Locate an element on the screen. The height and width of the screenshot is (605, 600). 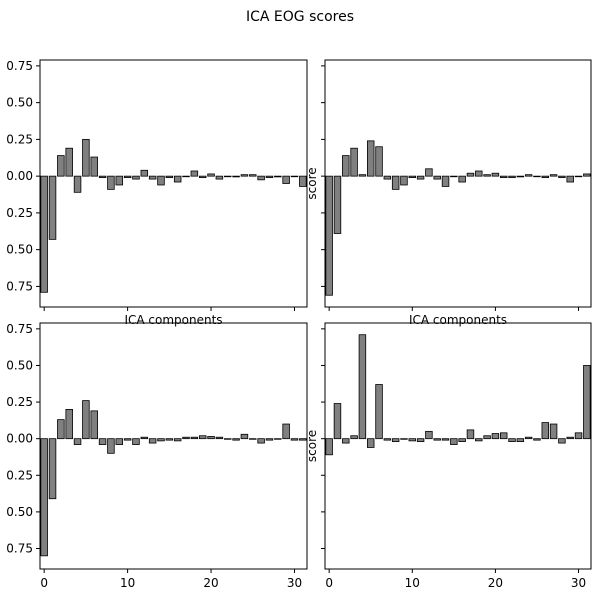
y-axis-label: score is located at coordinates (312, 183).